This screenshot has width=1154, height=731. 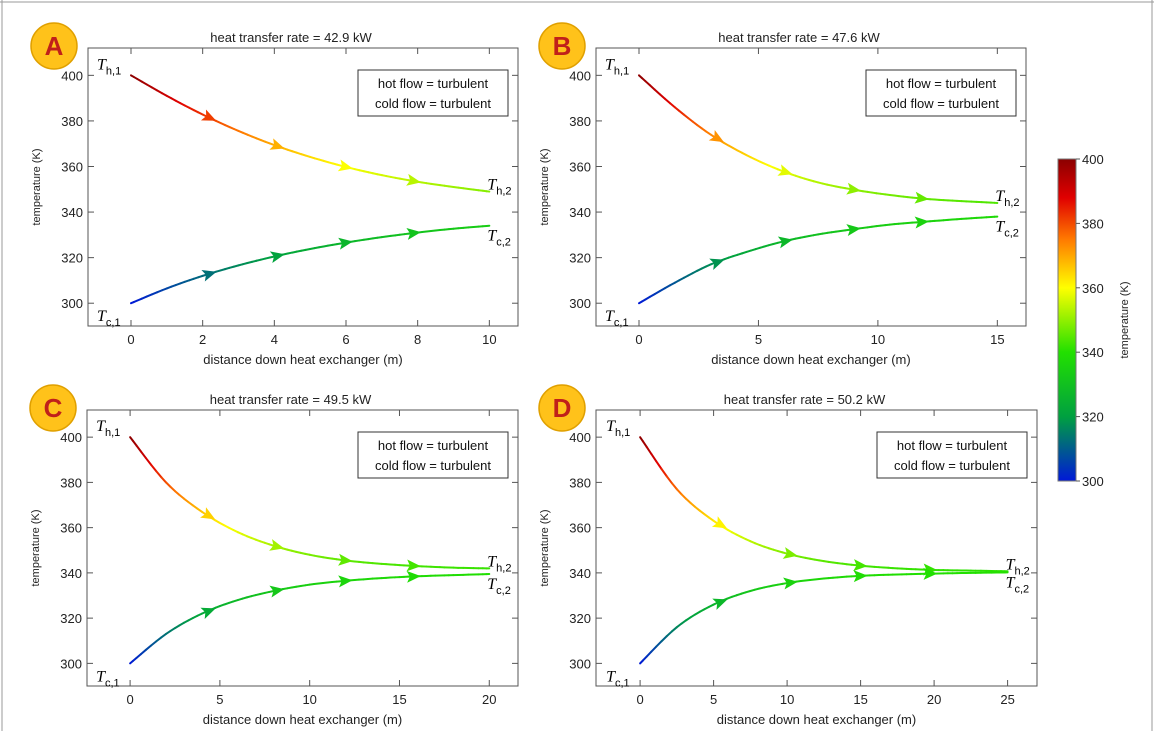 What do you see at coordinates (53, 408) in the screenshot?
I see `panel-letter: C` at bounding box center [53, 408].